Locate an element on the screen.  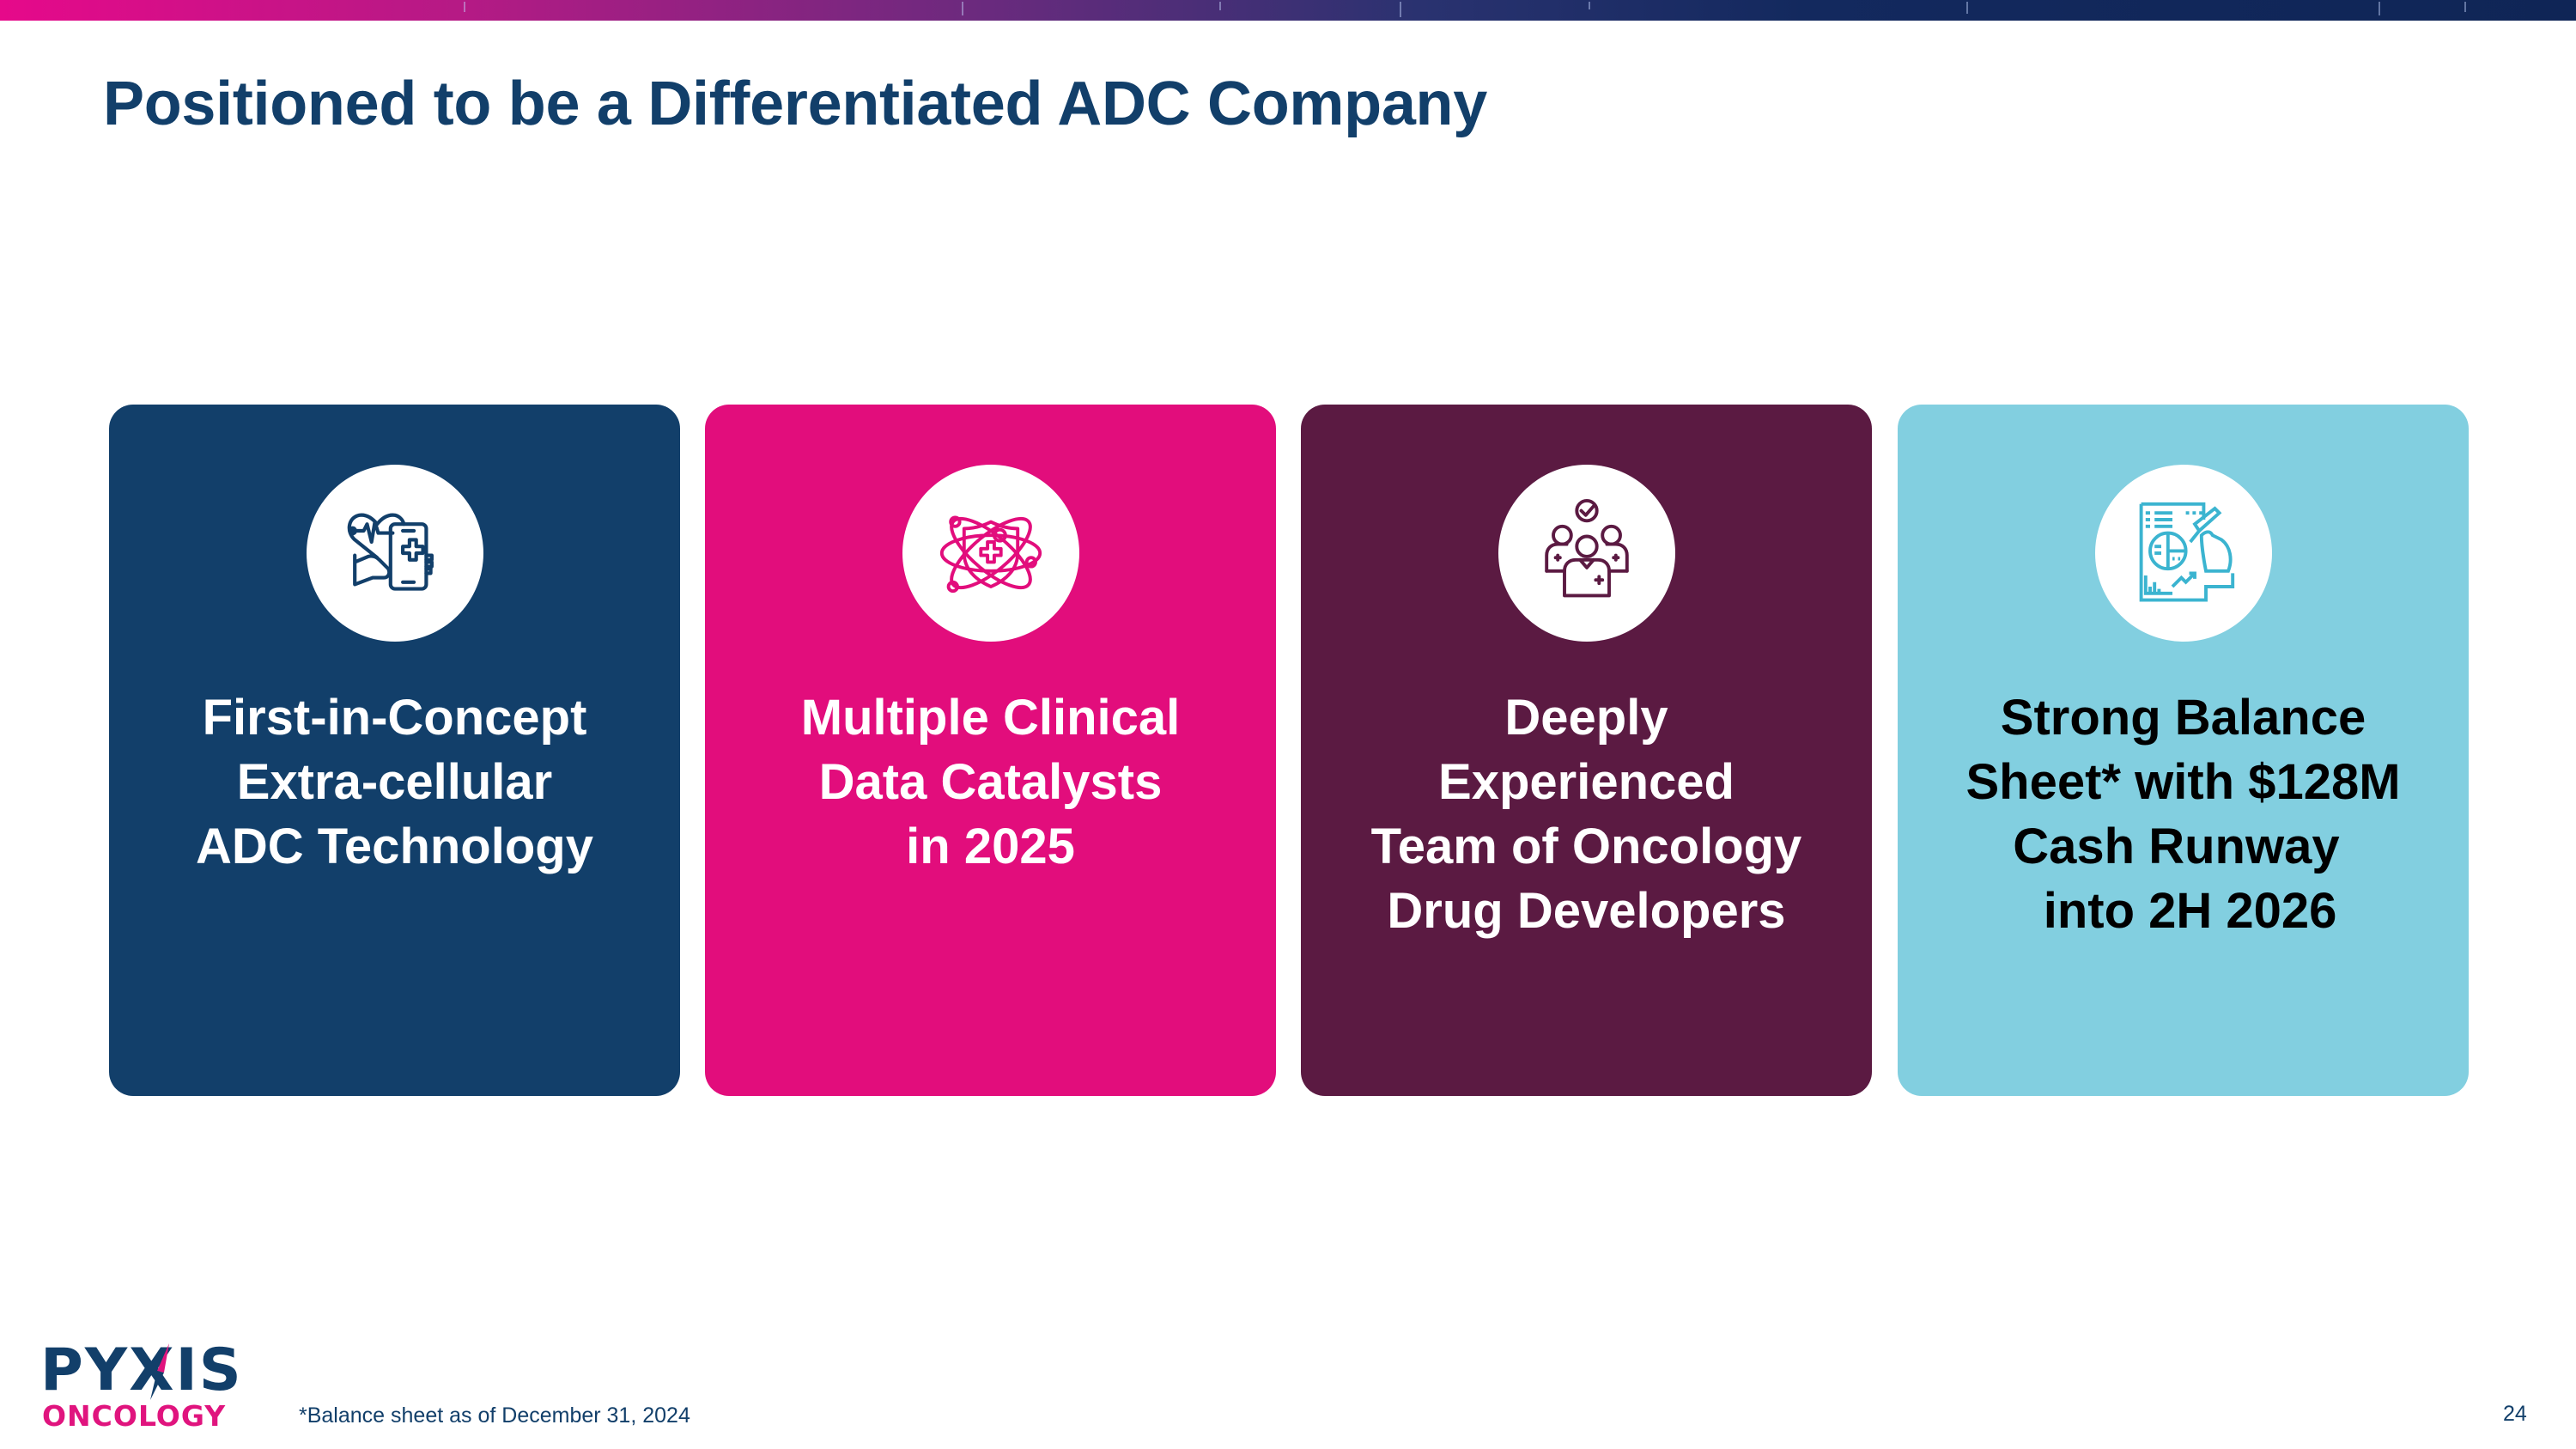
card-line: Extra-cellular is located at coordinates (394, 782).